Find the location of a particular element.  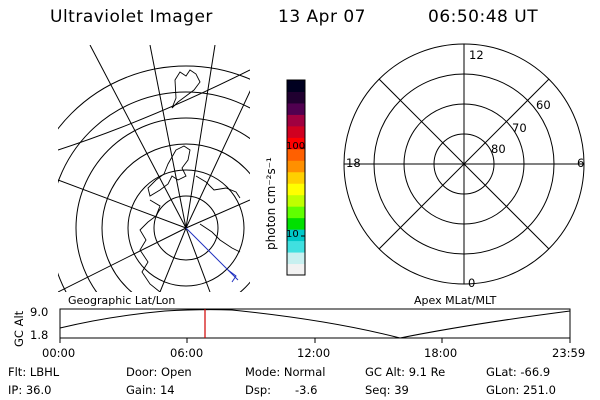

timeline-xtick-2: 12:00 is located at coordinates (314, 353).